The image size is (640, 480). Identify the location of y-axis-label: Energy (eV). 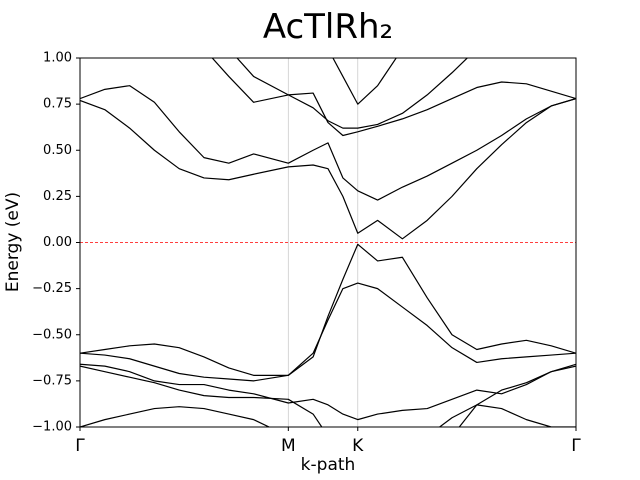
(13, 242).